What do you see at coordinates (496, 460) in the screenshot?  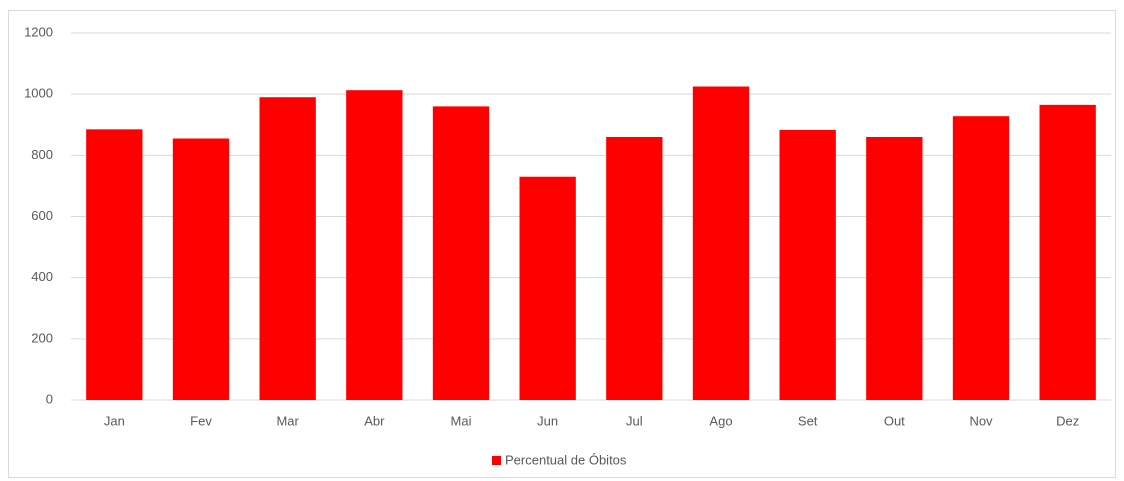 I see `legend-swatch` at bounding box center [496, 460].